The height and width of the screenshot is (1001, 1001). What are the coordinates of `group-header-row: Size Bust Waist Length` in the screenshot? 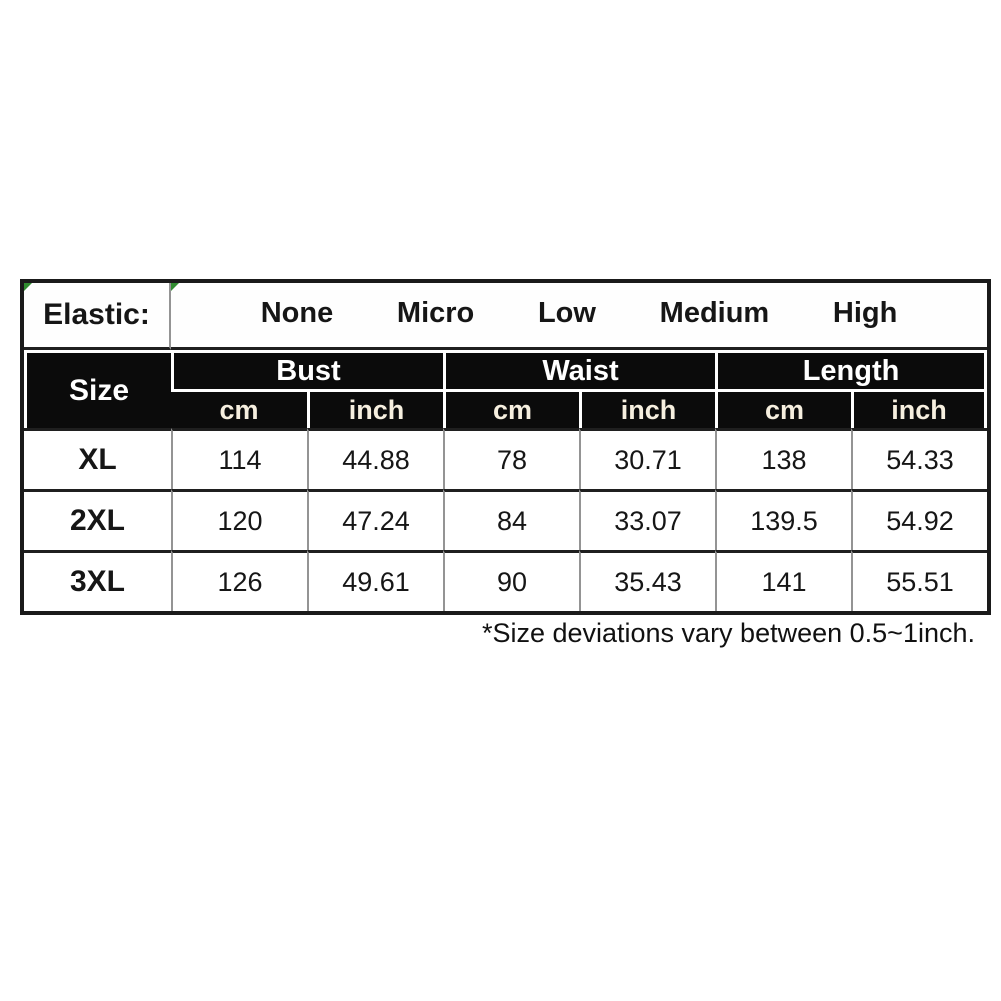 It's located at (506, 389).